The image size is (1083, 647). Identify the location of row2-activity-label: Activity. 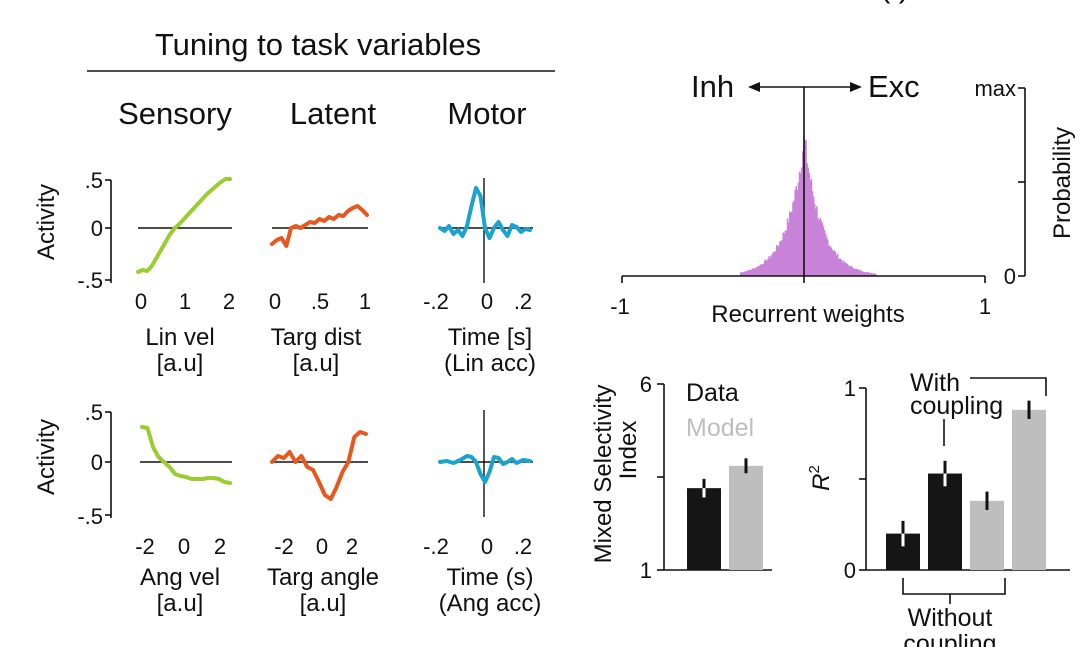
(46, 457).